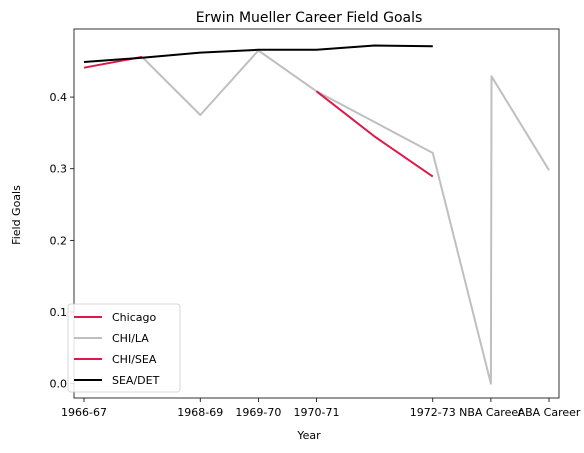 Image resolution: width=584 pixels, height=453 pixels. I want to click on legend-label-chicago: Chicago, so click(134, 317).